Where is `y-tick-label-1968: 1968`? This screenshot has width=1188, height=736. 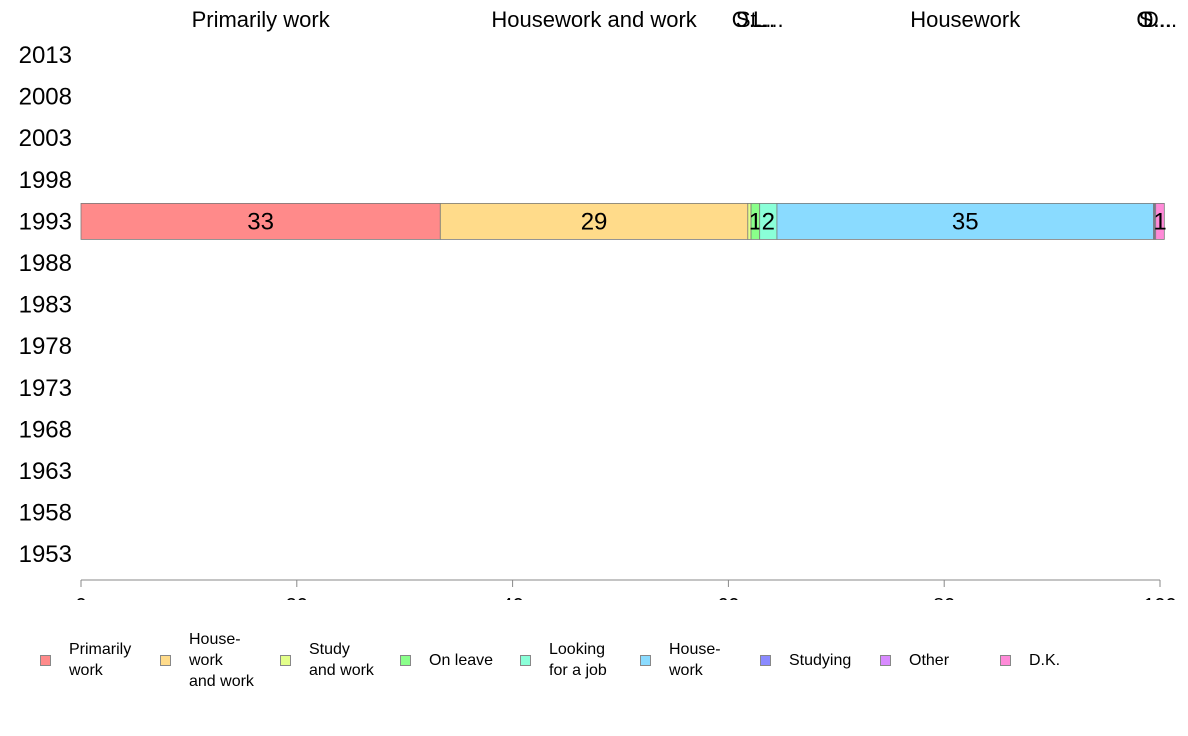
y-tick-label-1968: 1968 is located at coordinates (45, 429).